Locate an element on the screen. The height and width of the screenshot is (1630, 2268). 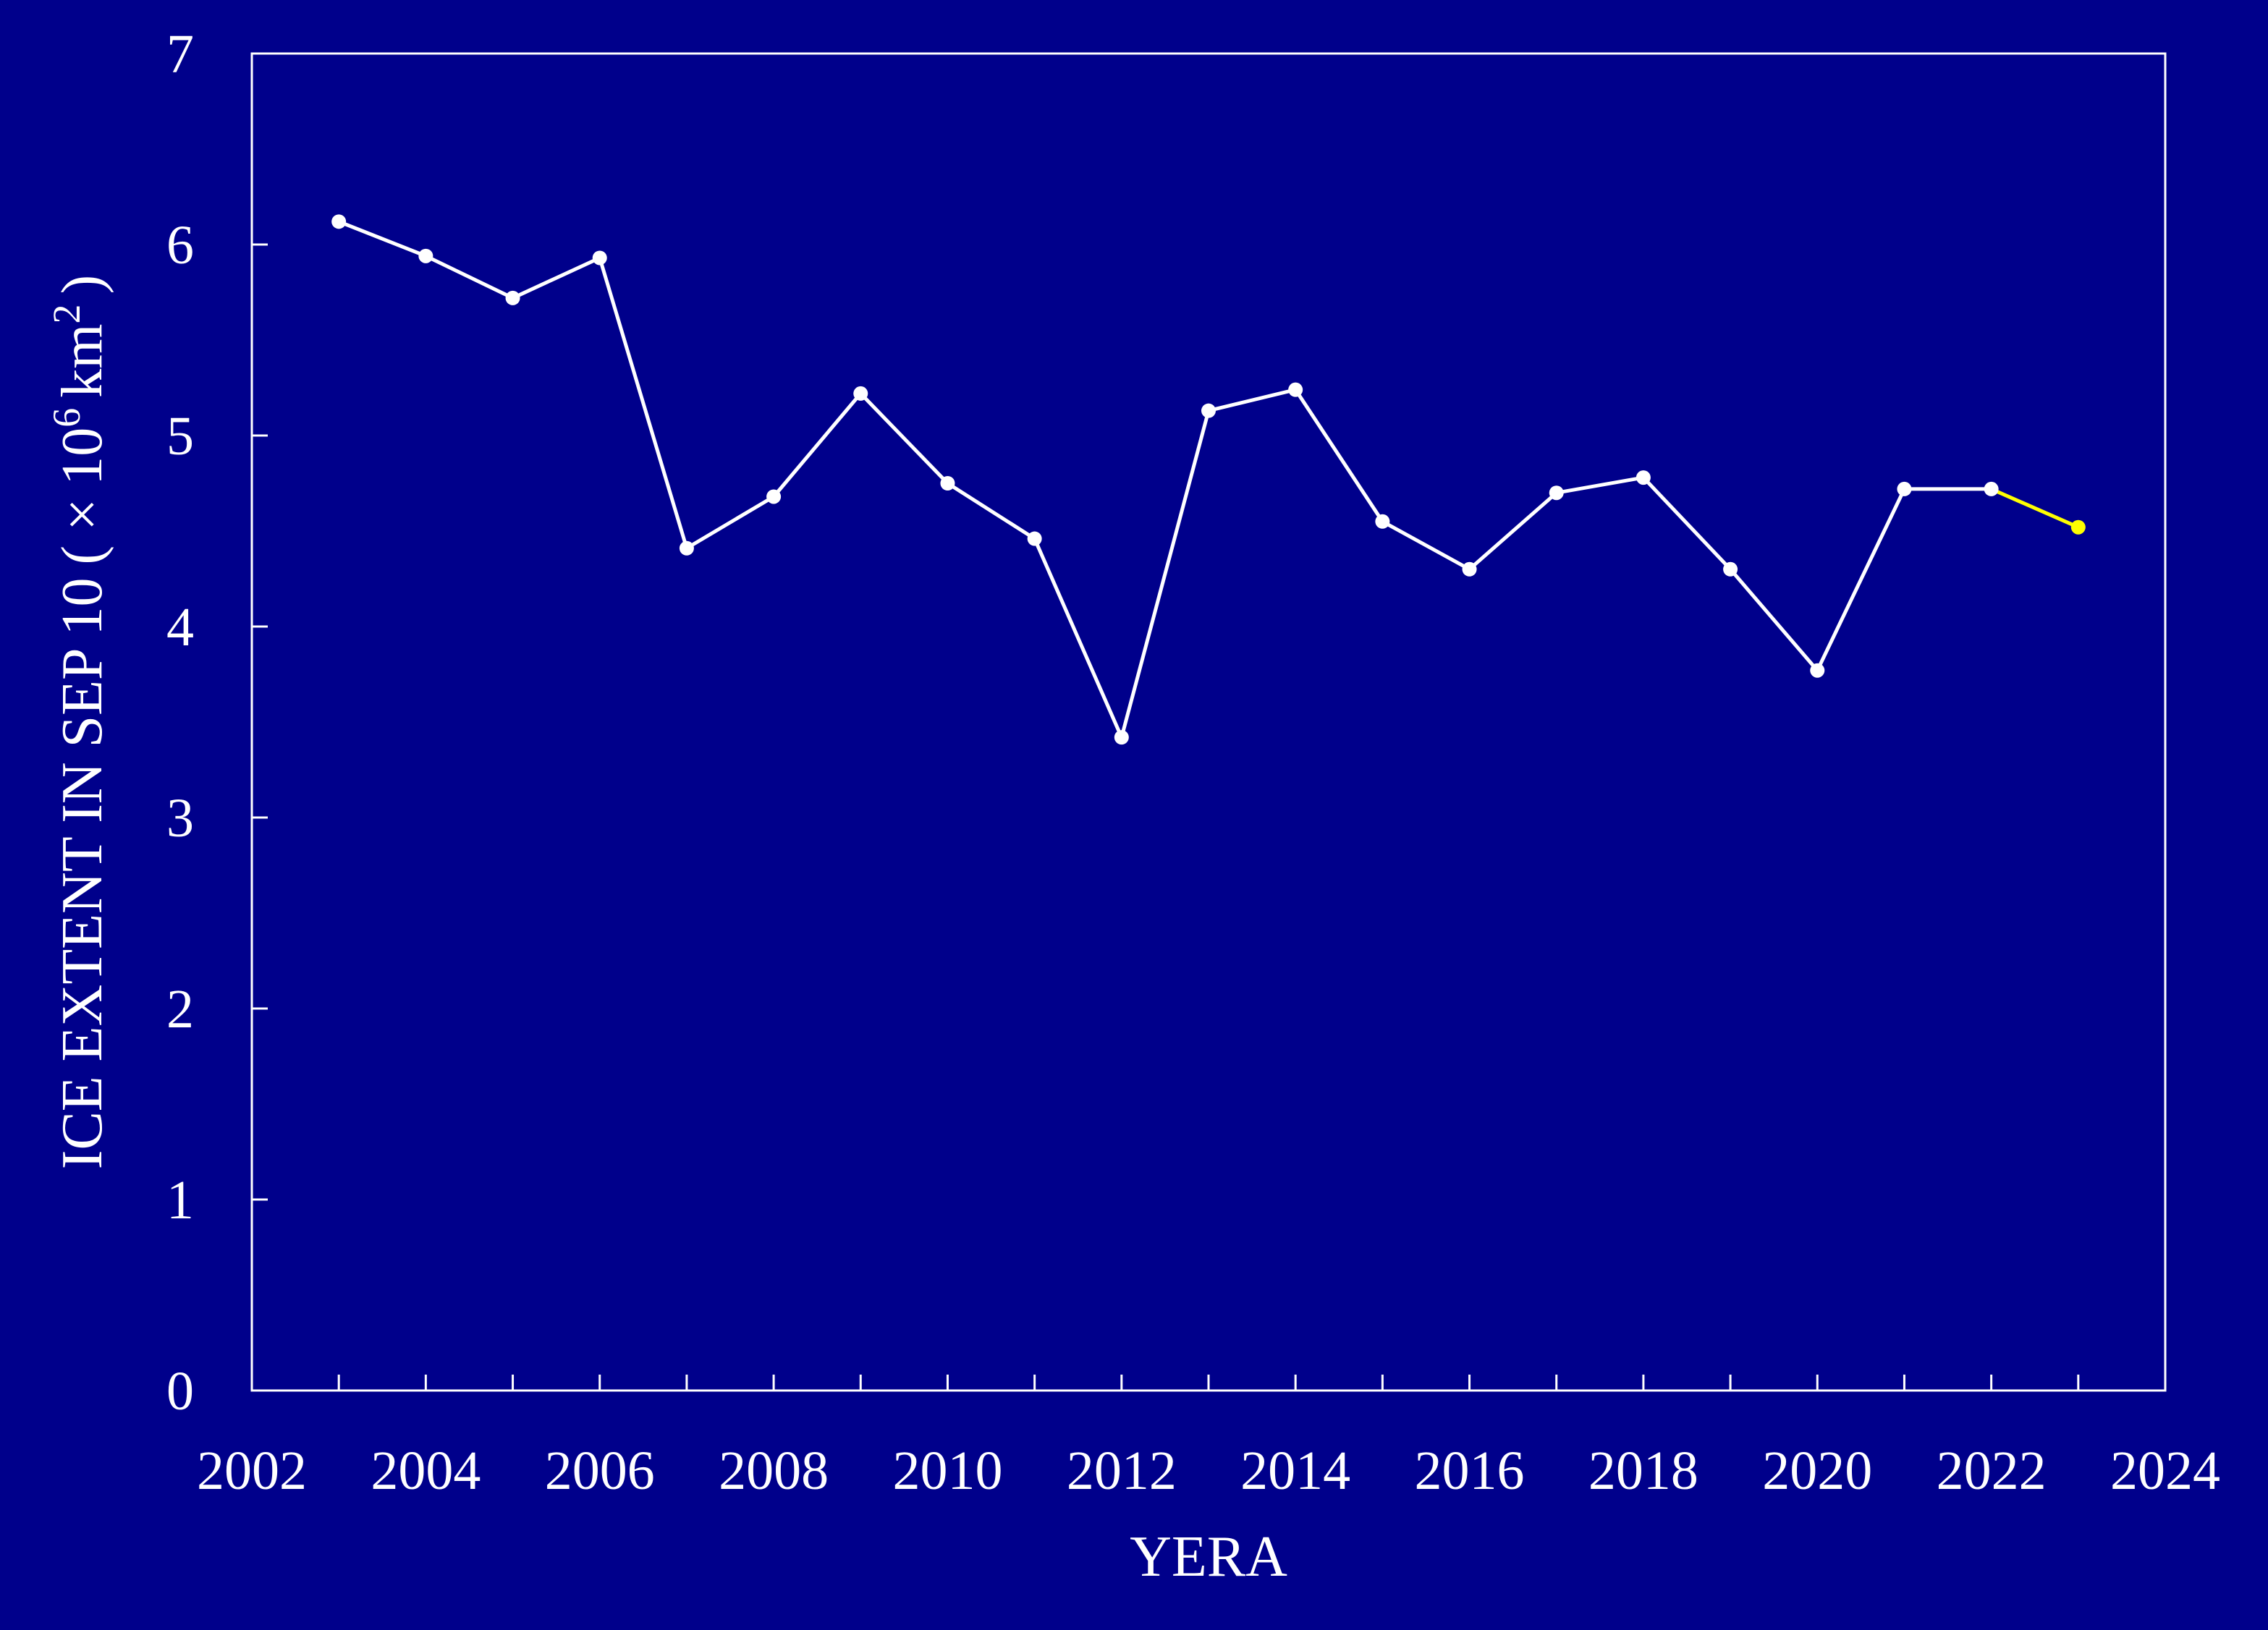
x-tick-label: 2002 is located at coordinates (252, 1470).